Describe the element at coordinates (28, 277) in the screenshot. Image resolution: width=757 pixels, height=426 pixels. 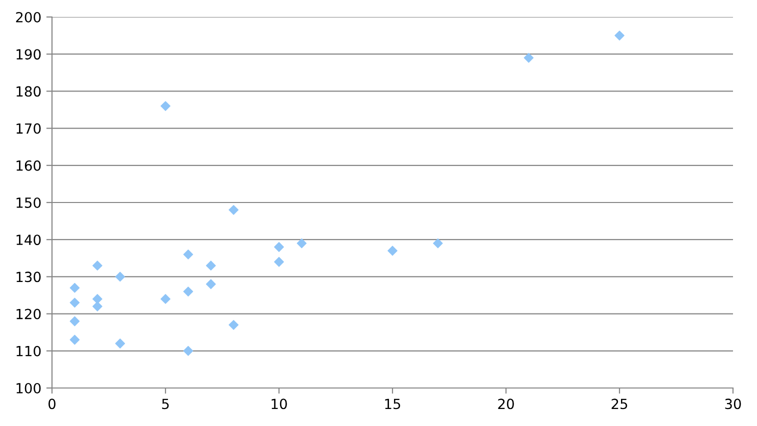
I see `y-tick-label: 130` at that location.